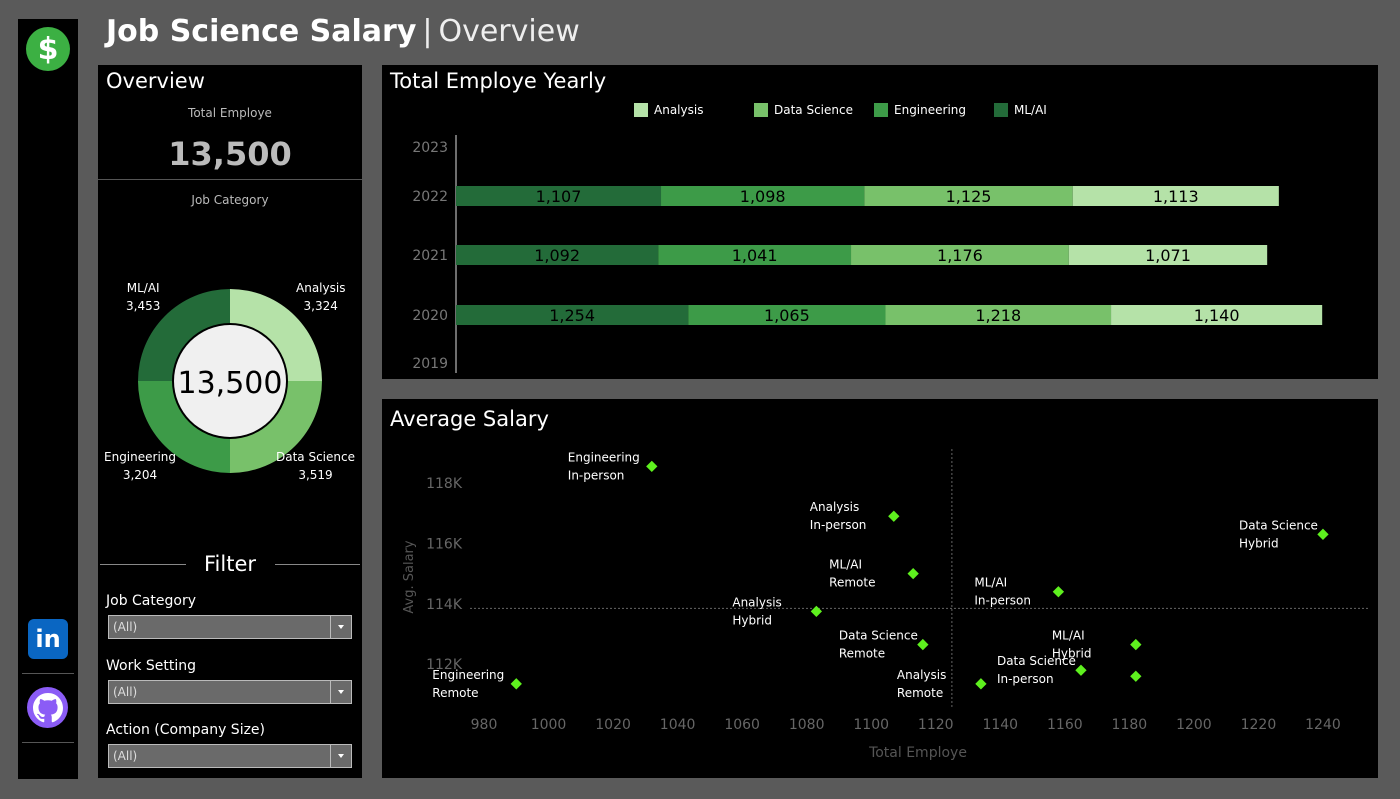  Describe the element at coordinates (430, 316) in the screenshot. I see `y-tick-label: 2020` at that location.